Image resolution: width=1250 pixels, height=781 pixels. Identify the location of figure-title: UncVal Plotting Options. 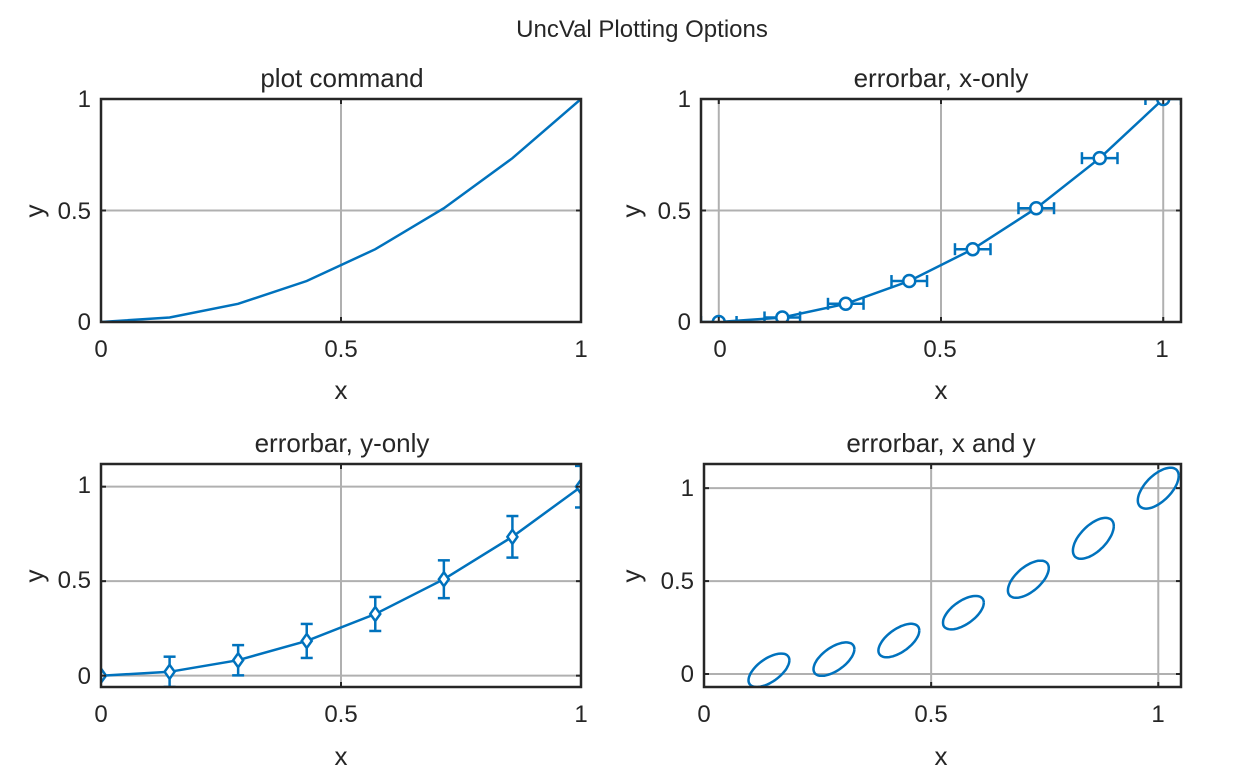
(642, 29).